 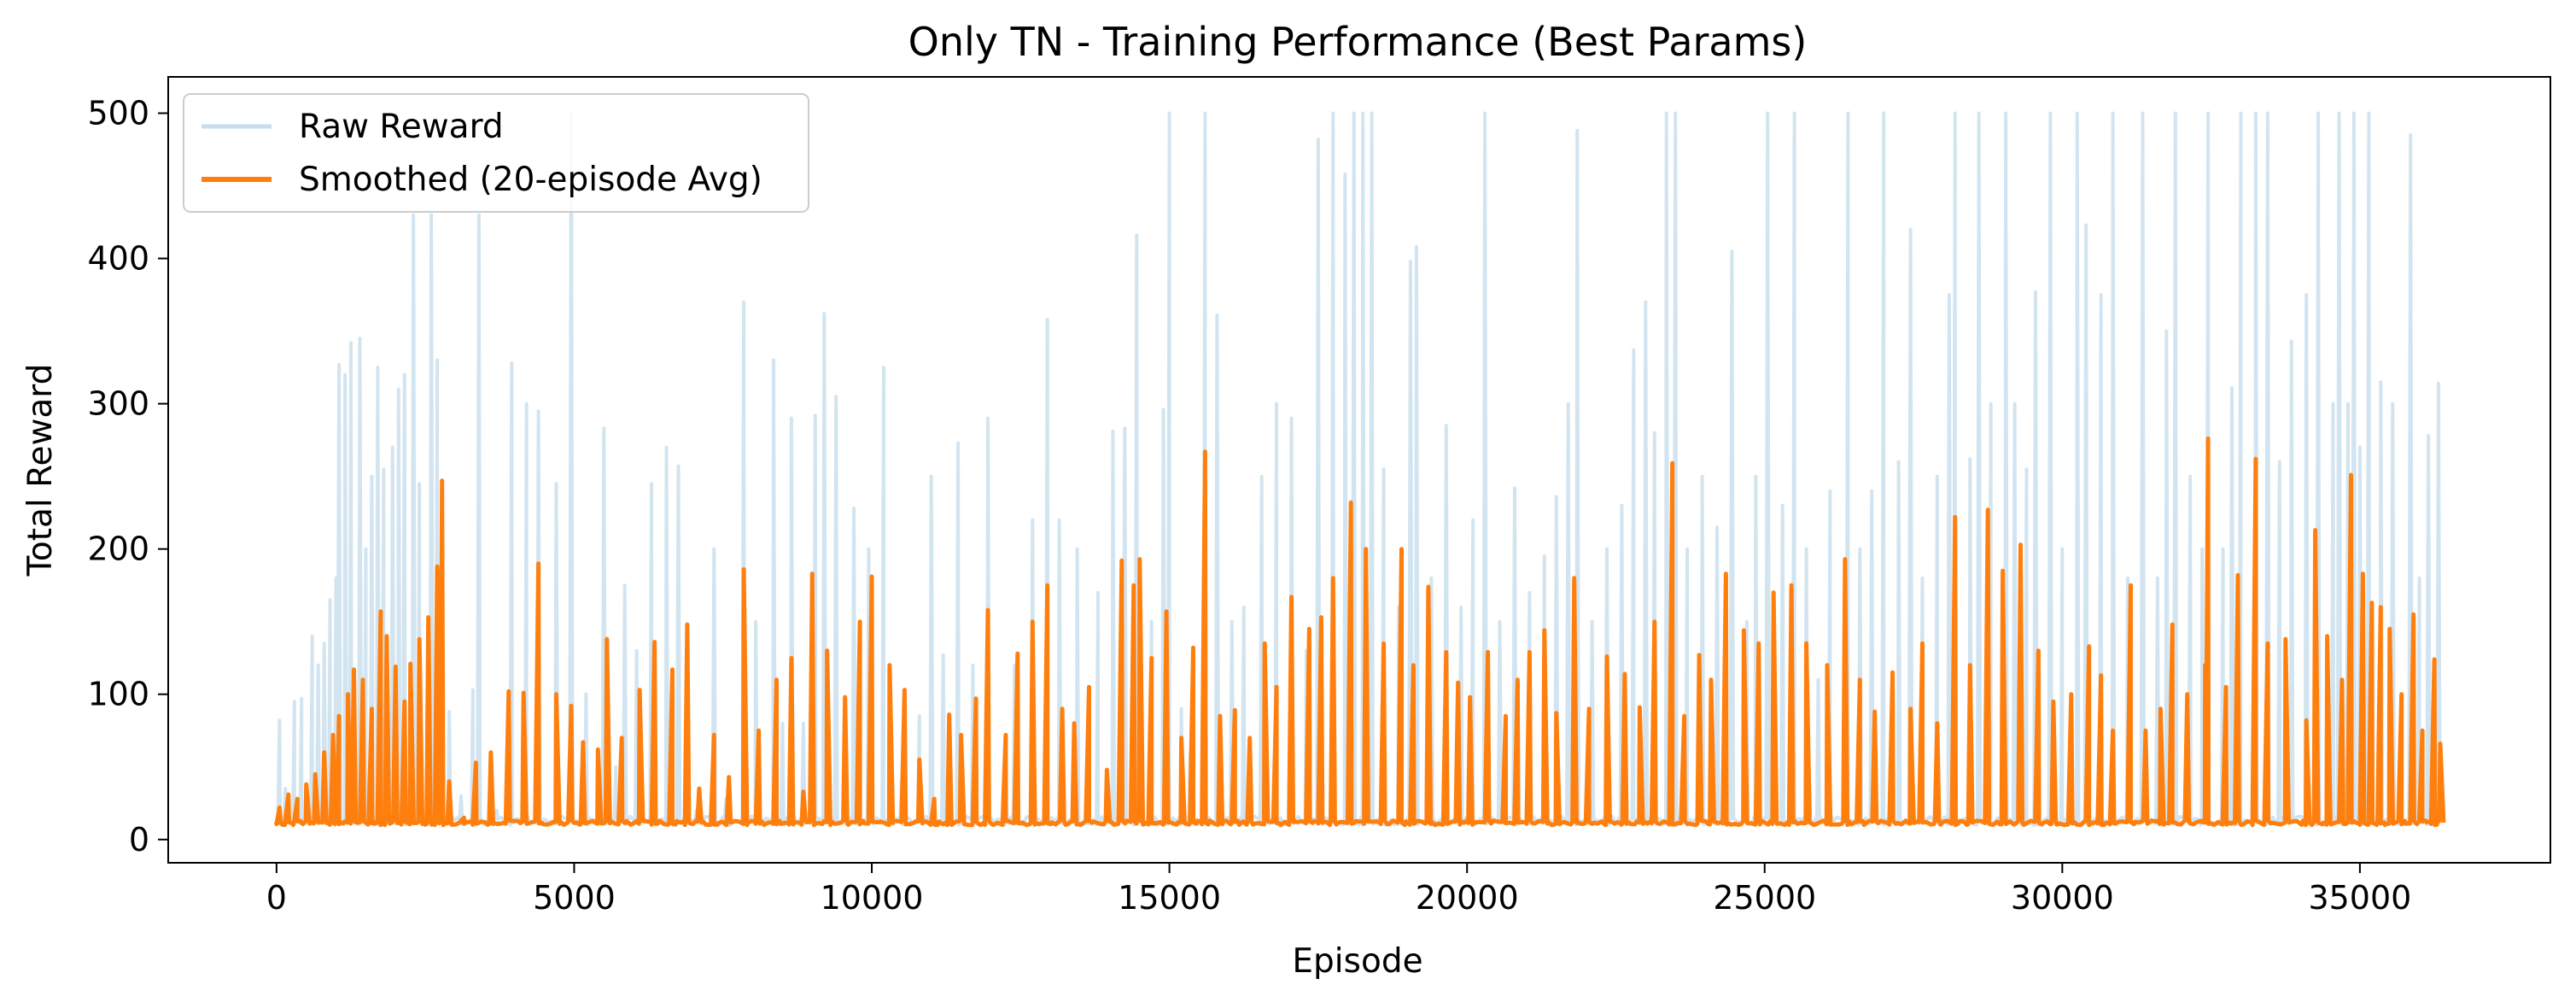 I want to click on y-tick-label: 100, so click(x=118, y=694).